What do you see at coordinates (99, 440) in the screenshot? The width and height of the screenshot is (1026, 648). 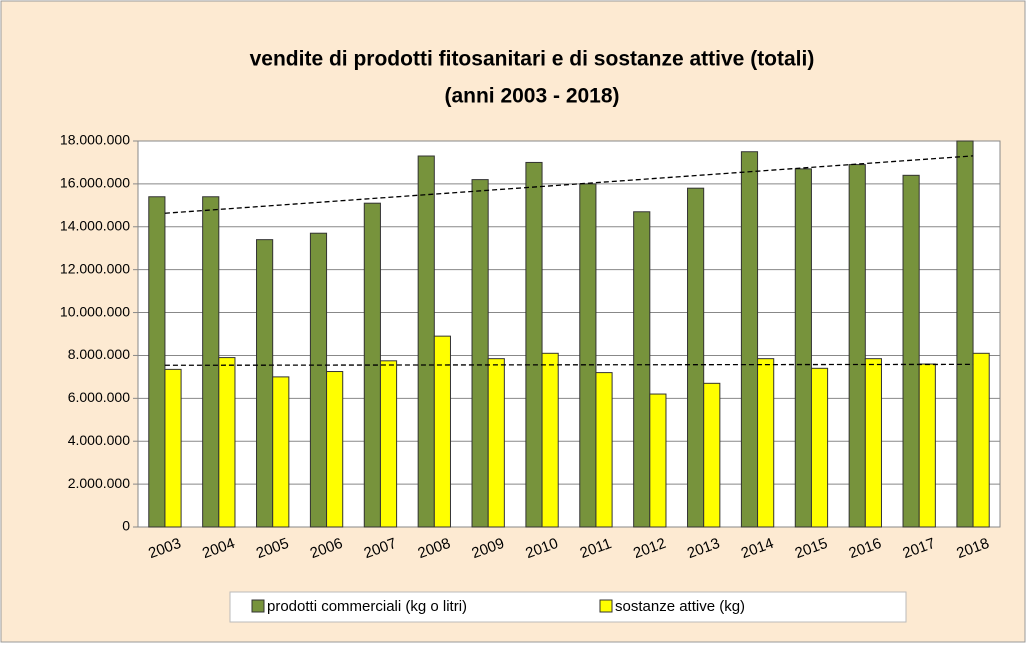 I see `y-tick-label: 4.000.000` at bounding box center [99, 440].